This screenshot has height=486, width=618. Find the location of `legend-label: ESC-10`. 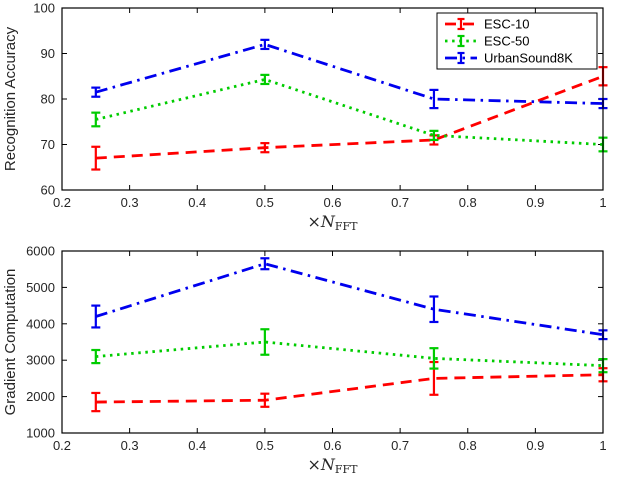

legend-label: ESC-10 is located at coordinates (507, 24).